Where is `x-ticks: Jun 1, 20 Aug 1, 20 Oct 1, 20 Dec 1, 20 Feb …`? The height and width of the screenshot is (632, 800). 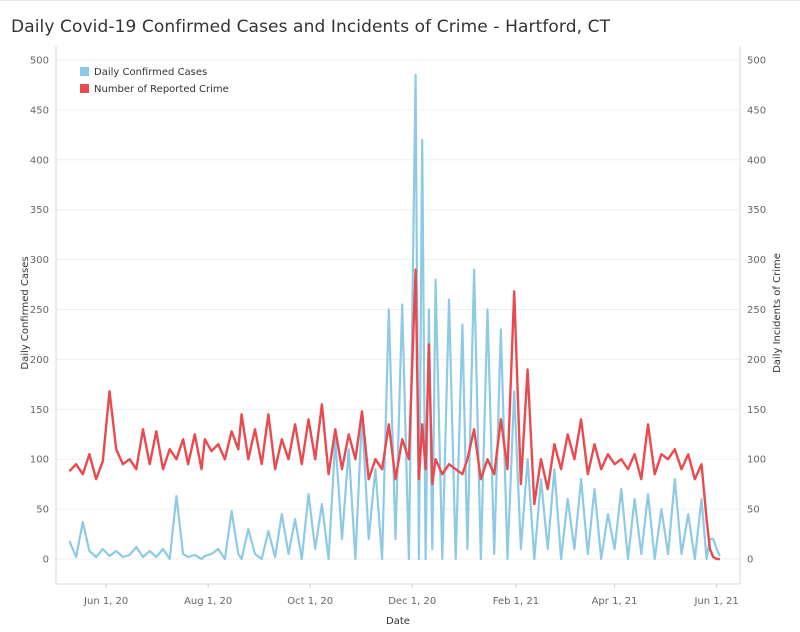
x-ticks: Jun 1, 20 Aug 1, 20 Oct 1, 20 Dec 1, 20 Feb … is located at coordinates (411, 595).